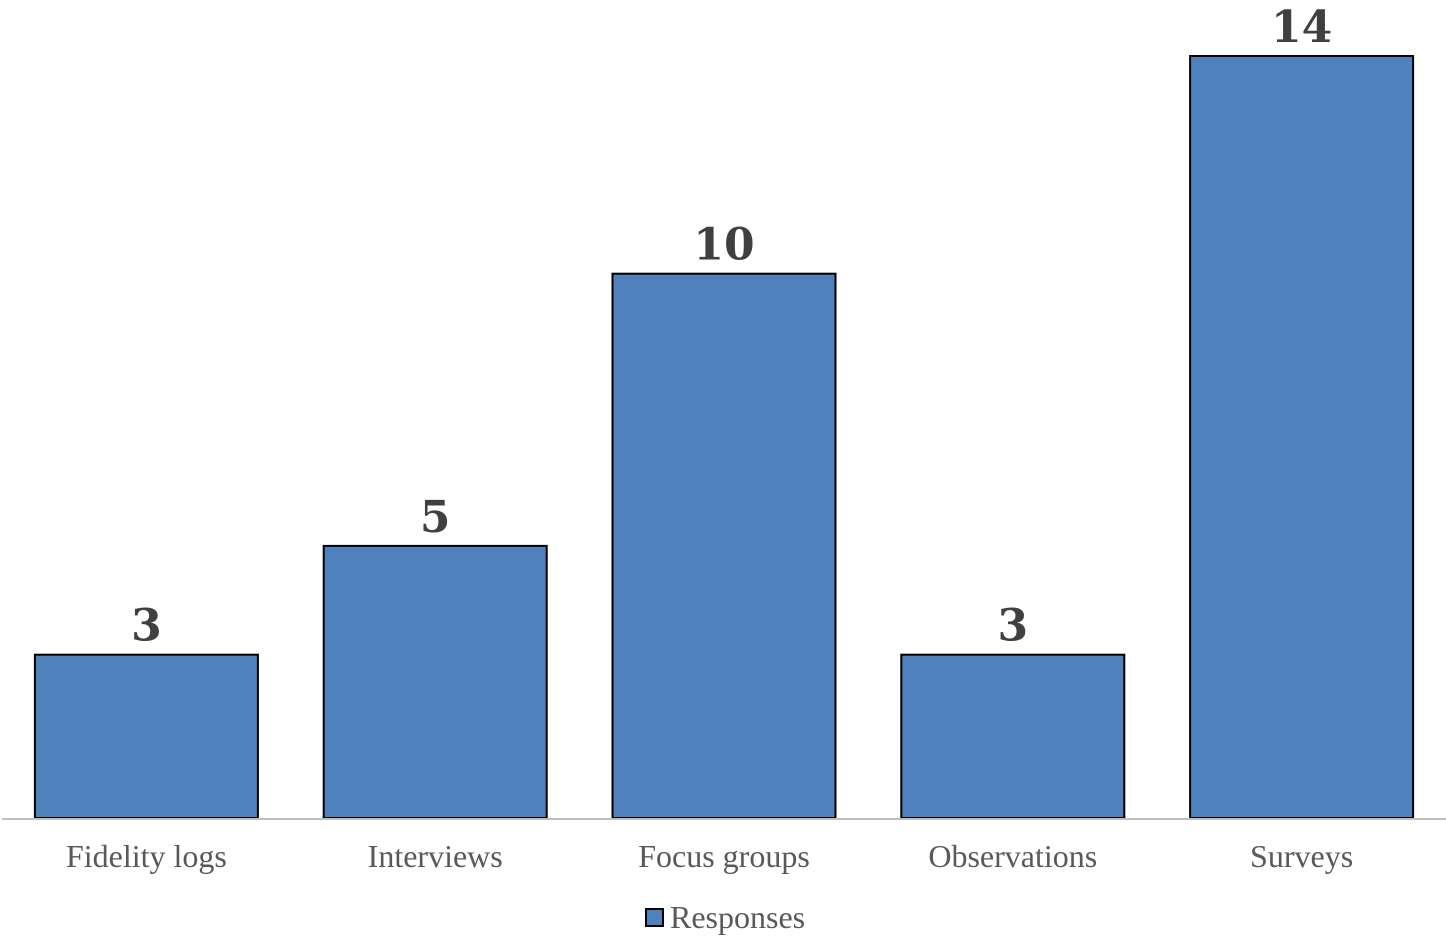  What do you see at coordinates (146, 736) in the screenshot?
I see `bar-fidelity-logs` at bounding box center [146, 736].